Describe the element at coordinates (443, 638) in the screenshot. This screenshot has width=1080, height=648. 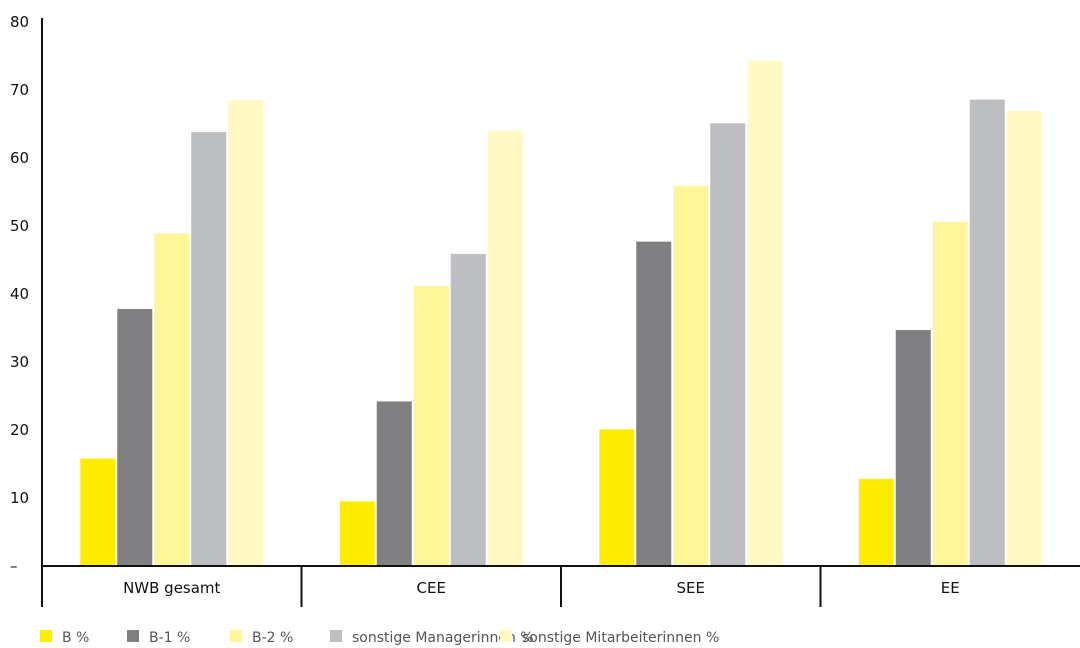
I see `legend-label: sonstige Managerinnen %` at that location.